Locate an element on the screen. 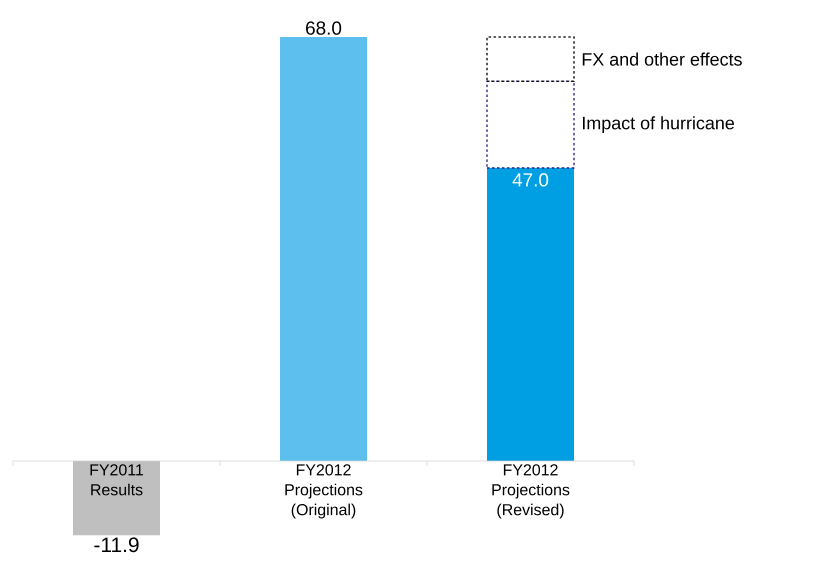 This screenshot has height=562, width=827. series-label: FX and other effects is located at coordinates (662, 59).